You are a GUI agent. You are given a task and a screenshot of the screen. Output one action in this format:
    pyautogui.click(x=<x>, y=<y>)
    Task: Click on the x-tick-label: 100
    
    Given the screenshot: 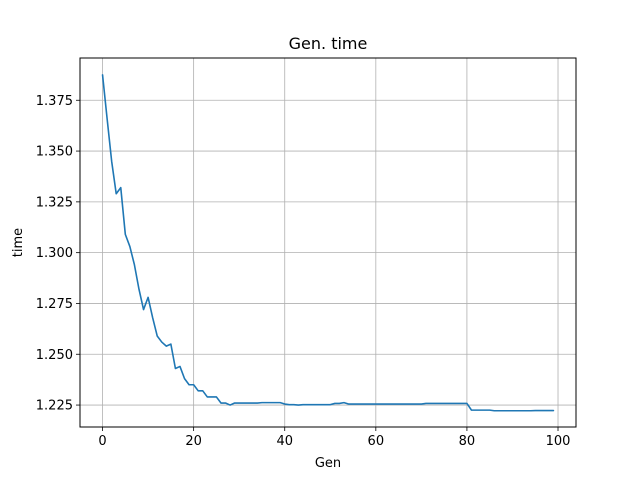 What is the action you would take?
    pyautogui.click(x=558, y=441)
    